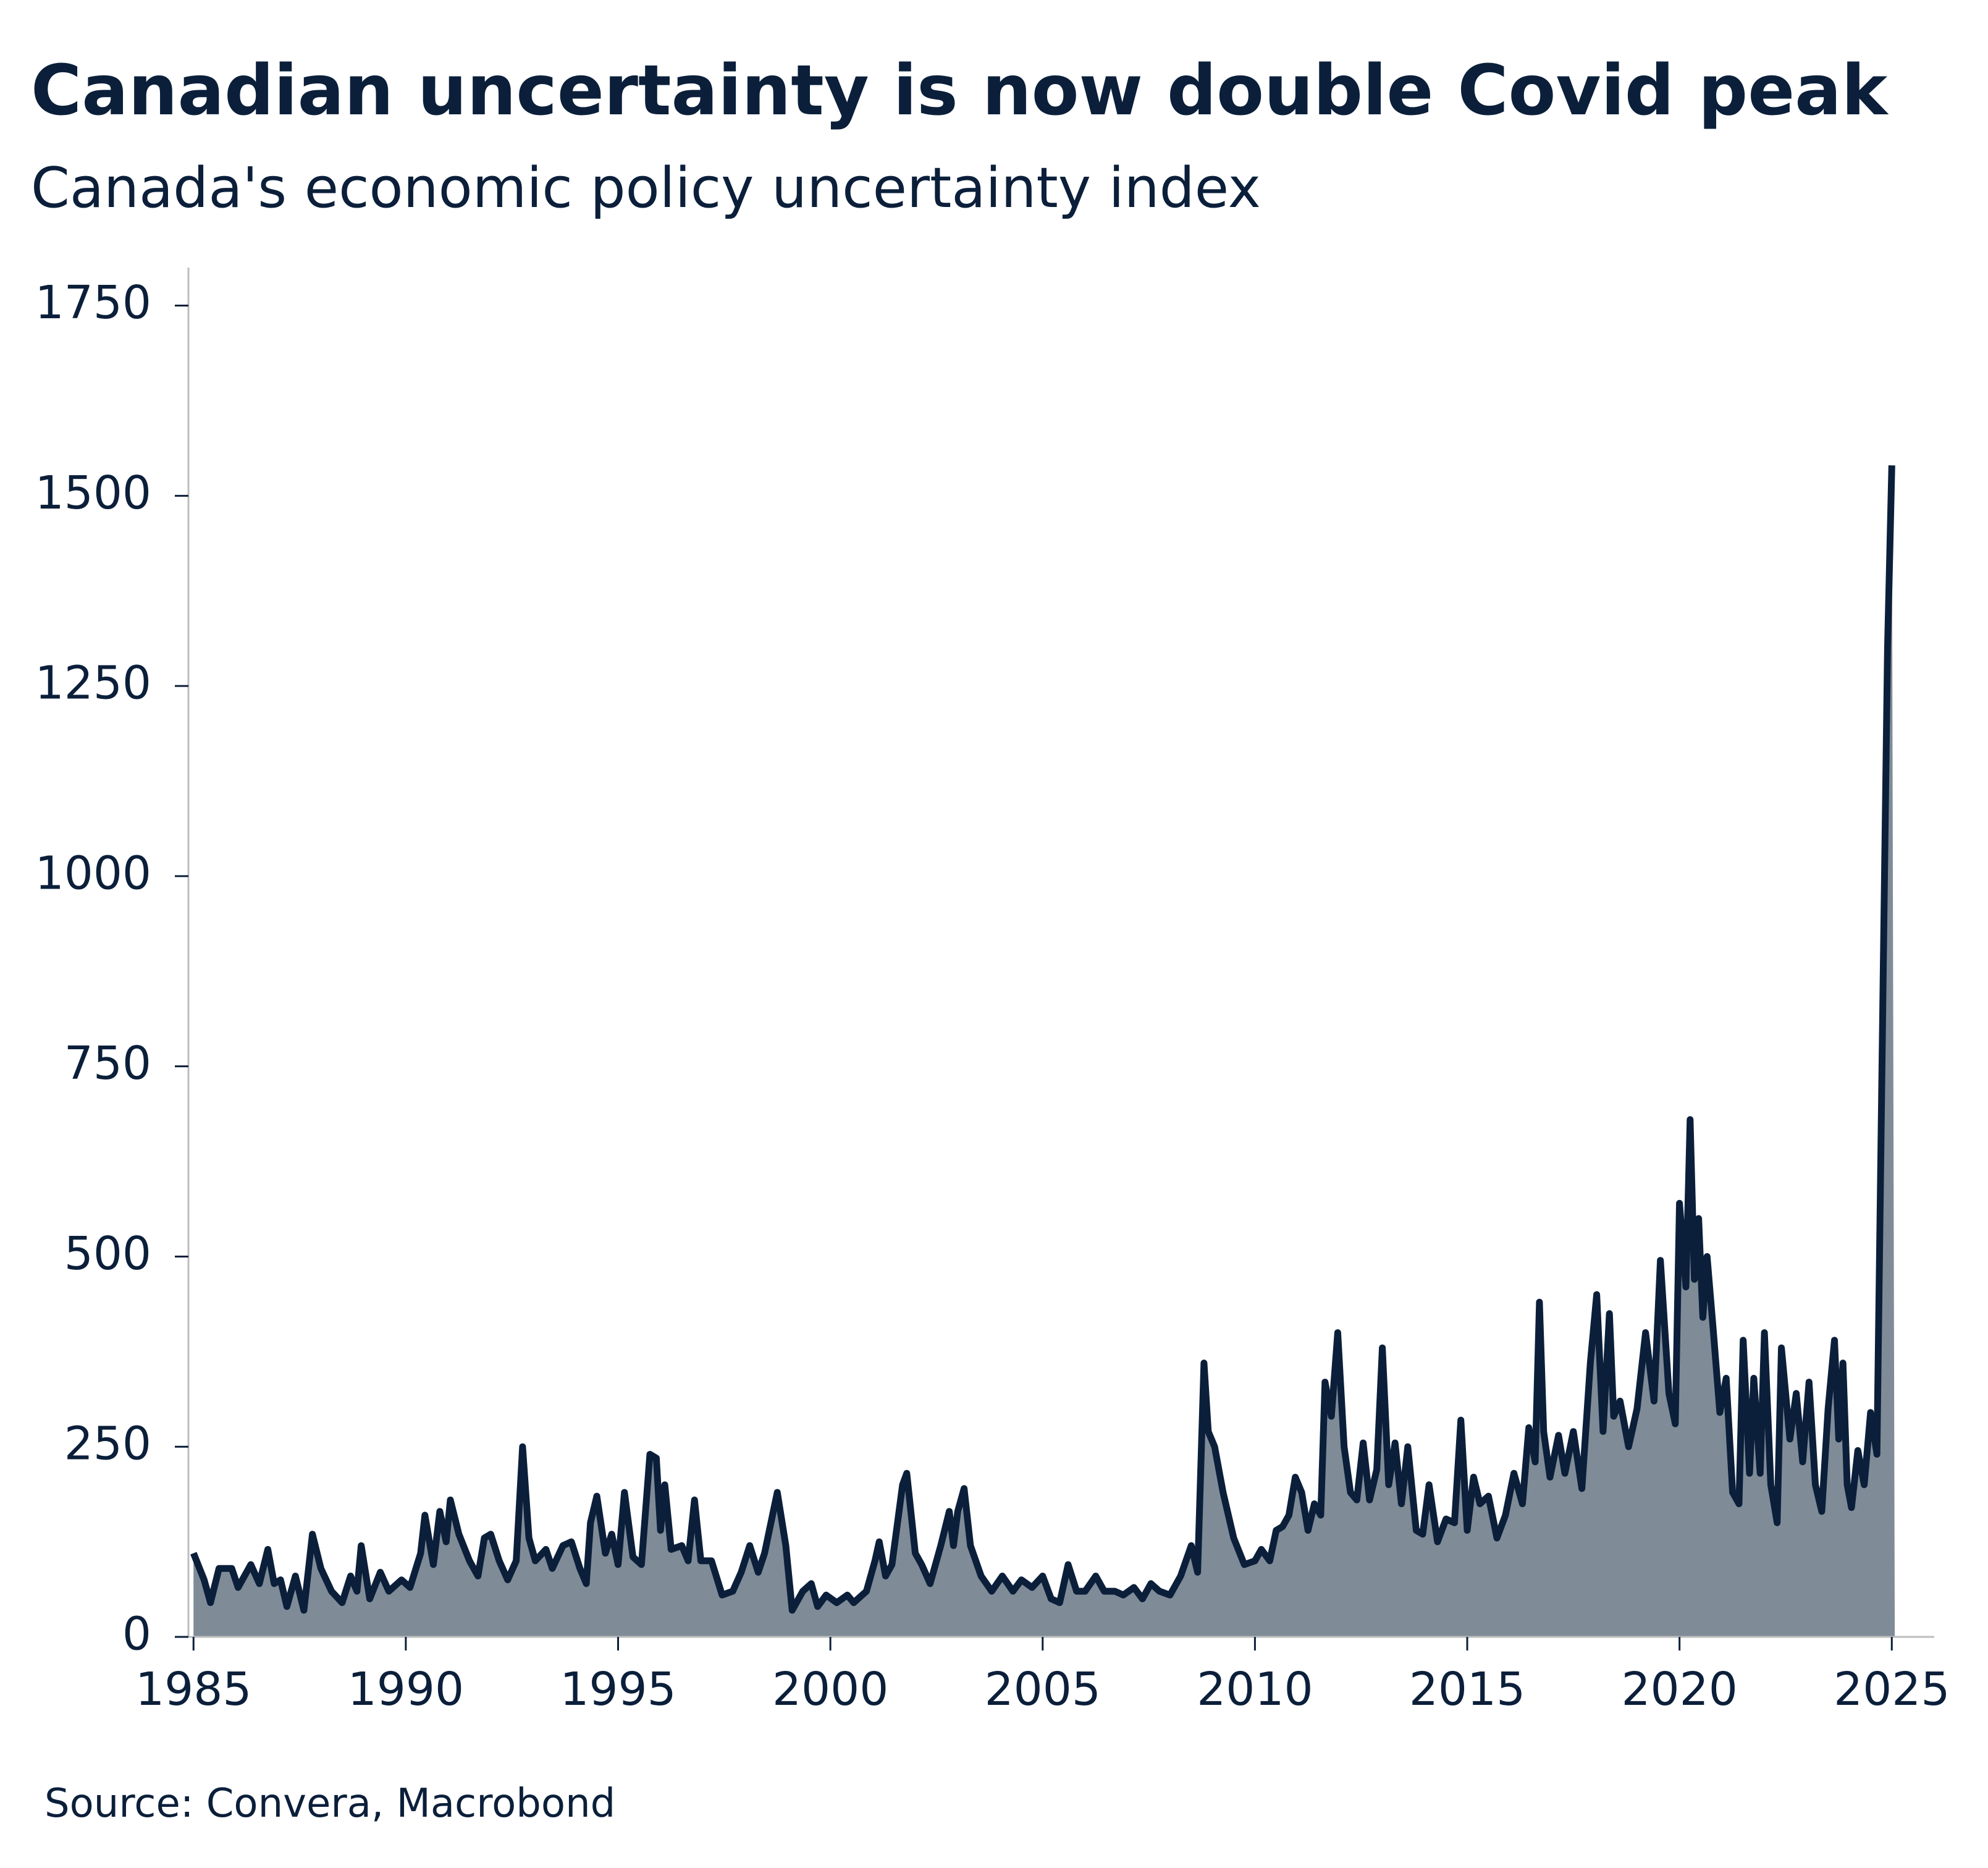 Image resolution: width=1988 pixels, height=1868 pixels. I want to click on source-note: Source: Convera, Macrobond, so click(329, 1804).